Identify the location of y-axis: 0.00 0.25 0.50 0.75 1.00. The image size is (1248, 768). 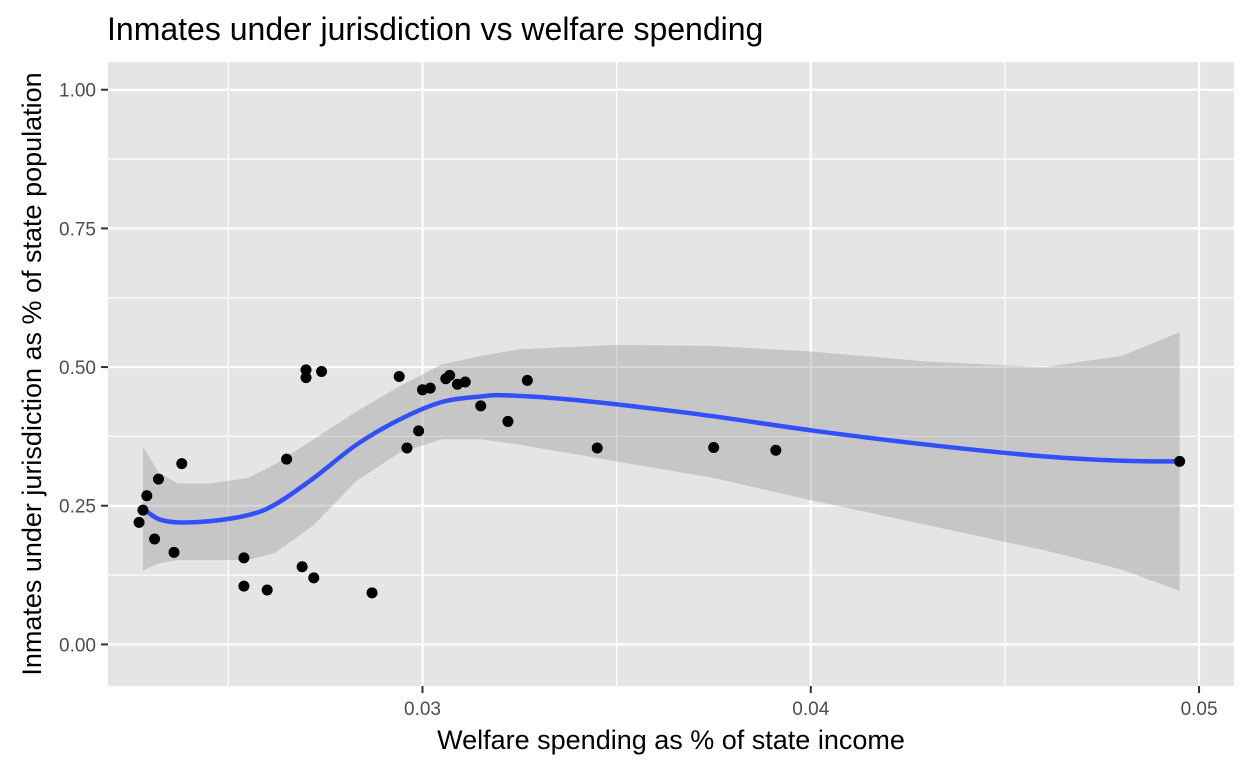
(83, 368).